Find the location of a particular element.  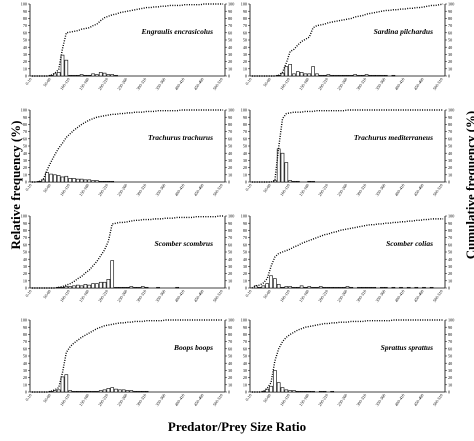

x-tick-label: 350-360 is located at coordinates (380, 84).